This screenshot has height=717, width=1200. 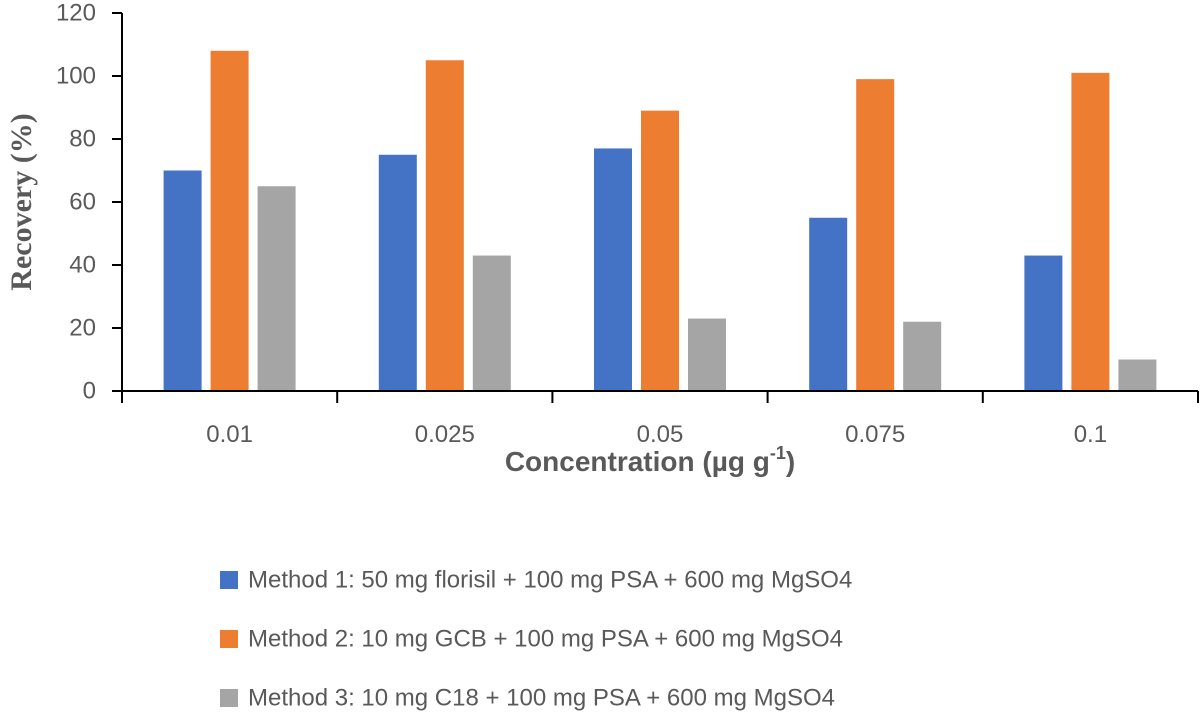 What do you see at coordinates (660, 419) in the screenshot?
I see `x-axis: 0.01 0.025 0.05 0.075 0.1` at bounding box center [660, 419].